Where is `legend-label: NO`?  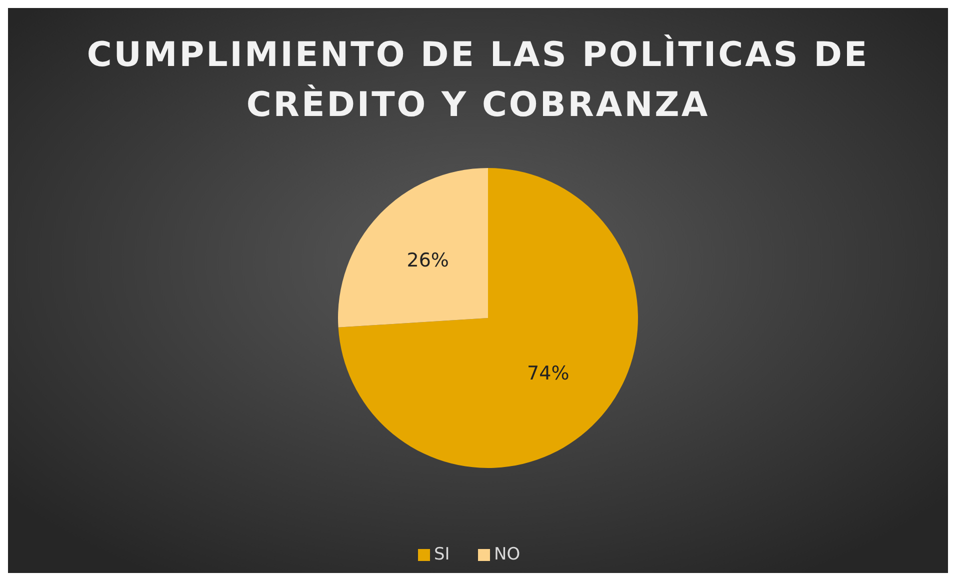 legend-label: NO is located at coordinates (507, 554).